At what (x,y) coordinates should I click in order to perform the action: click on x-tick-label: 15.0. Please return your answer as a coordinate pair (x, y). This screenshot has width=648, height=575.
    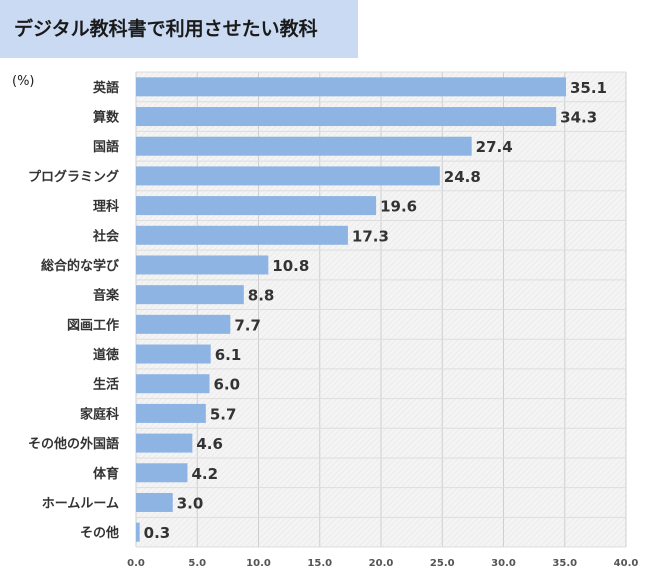
    Looking at the image, I should click on (319, 563).